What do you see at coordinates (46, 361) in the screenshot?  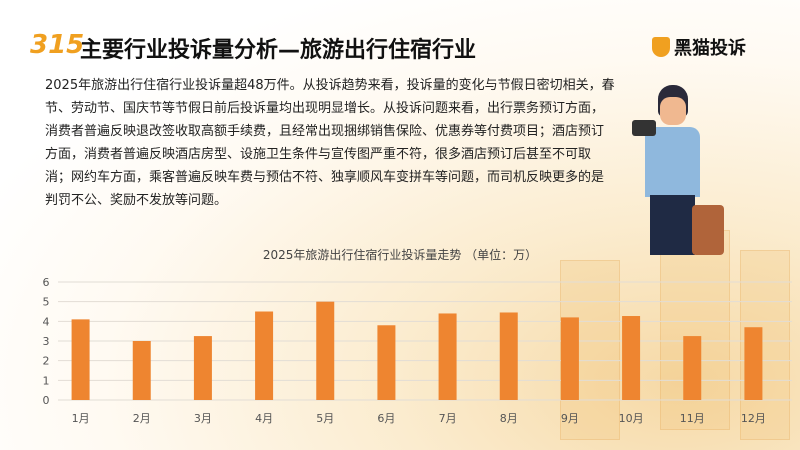 I see `y-tick-label: 2` at bounding box center [46, 361].